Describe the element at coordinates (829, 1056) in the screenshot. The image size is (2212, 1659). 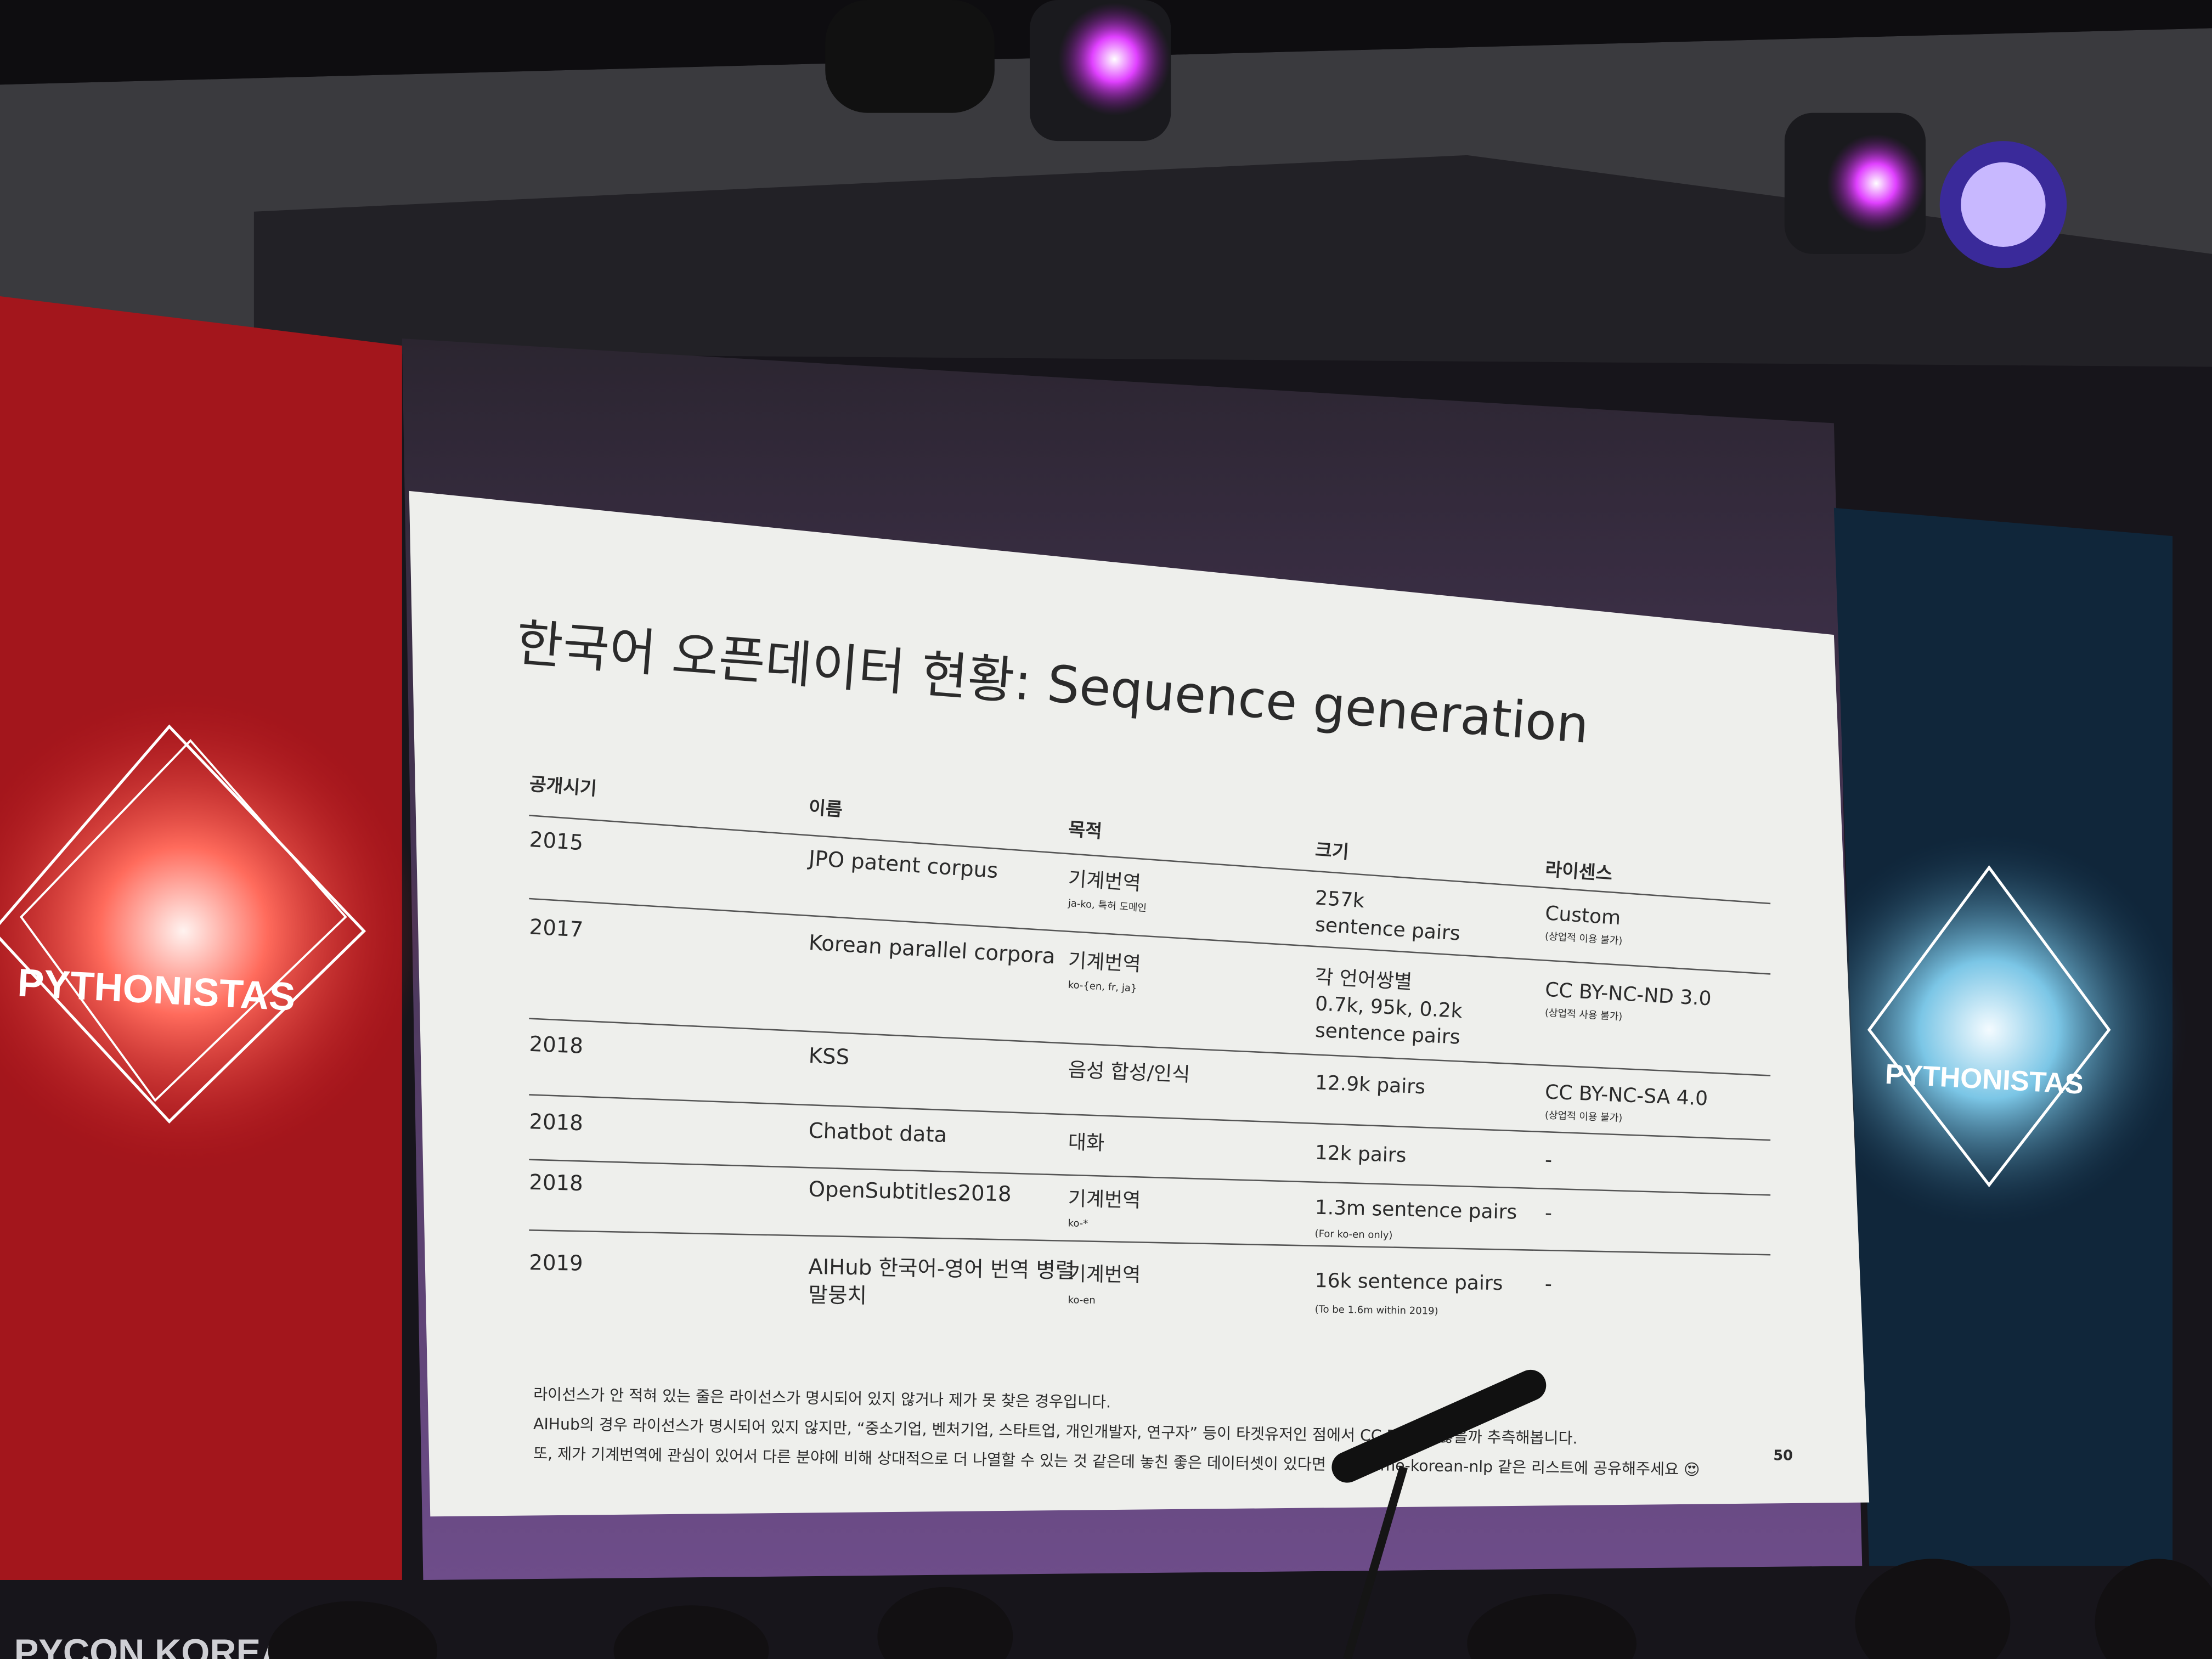
I see `dataset-name: KSS` at that location.